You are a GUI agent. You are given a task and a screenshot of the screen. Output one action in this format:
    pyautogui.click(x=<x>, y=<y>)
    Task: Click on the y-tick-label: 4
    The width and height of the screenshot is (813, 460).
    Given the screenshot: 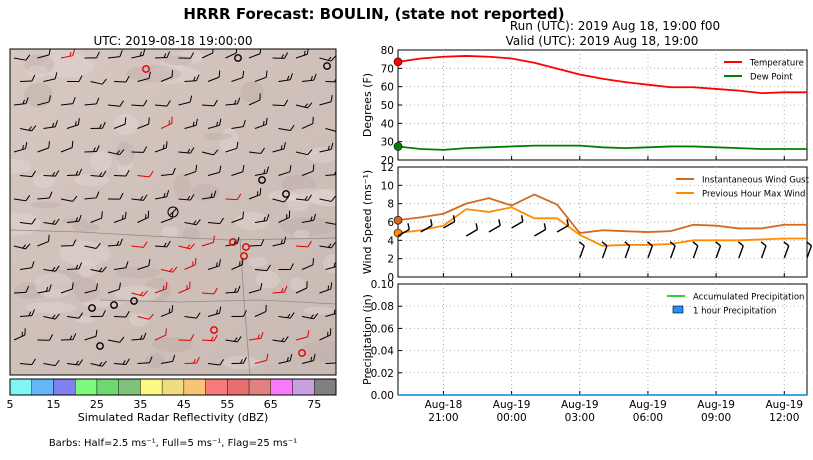 What is the action you would take?
    pyautogui.click(x=390, y=241)
    